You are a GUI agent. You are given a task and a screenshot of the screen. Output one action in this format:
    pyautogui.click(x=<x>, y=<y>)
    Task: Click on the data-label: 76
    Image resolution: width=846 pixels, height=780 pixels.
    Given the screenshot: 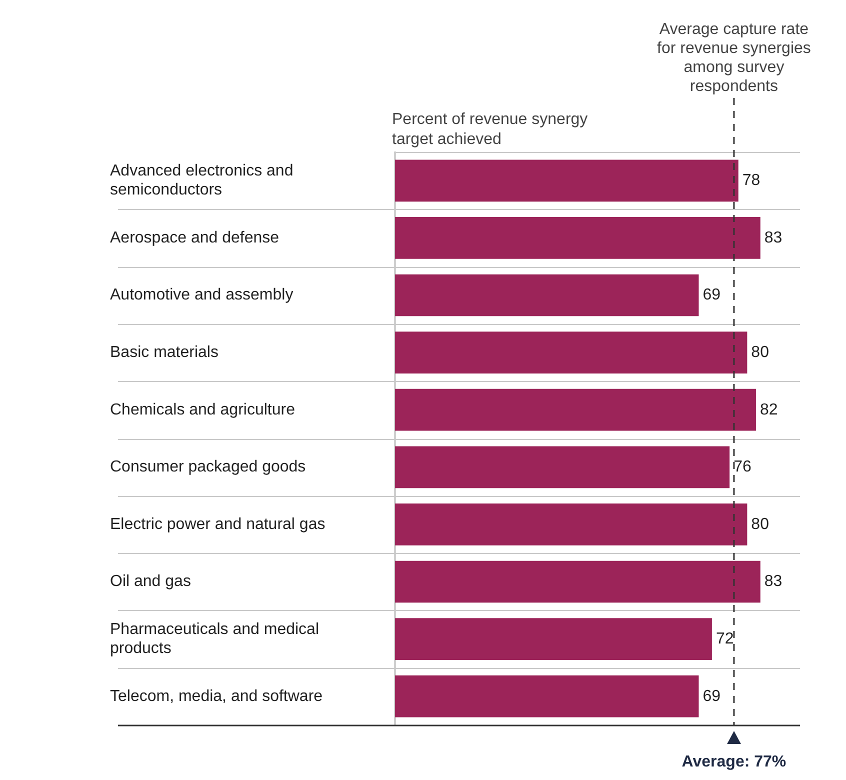 What is the action you would take?
    pyautogui.click(x=743, y=467)
    